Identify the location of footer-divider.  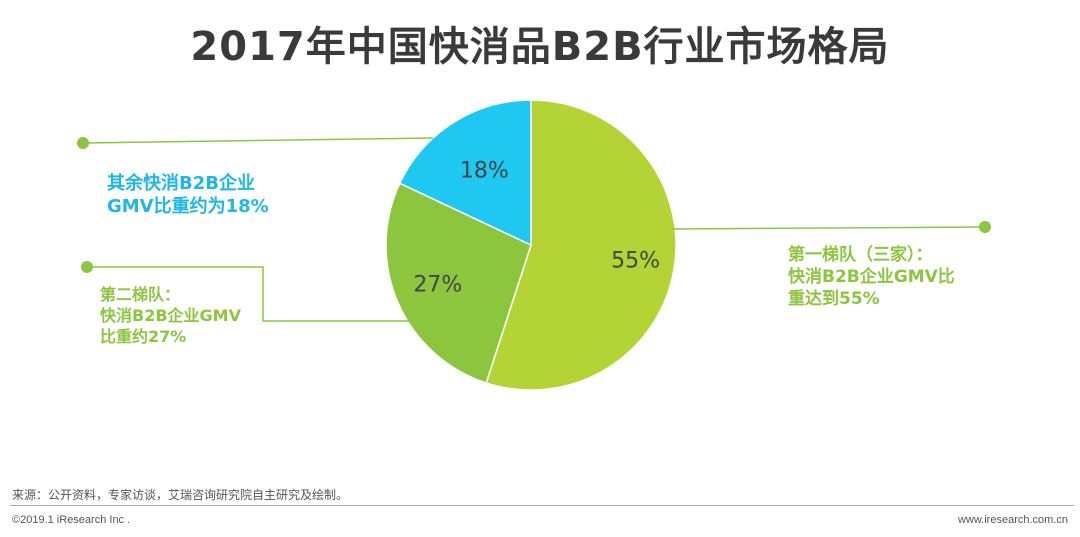
(542, 505).